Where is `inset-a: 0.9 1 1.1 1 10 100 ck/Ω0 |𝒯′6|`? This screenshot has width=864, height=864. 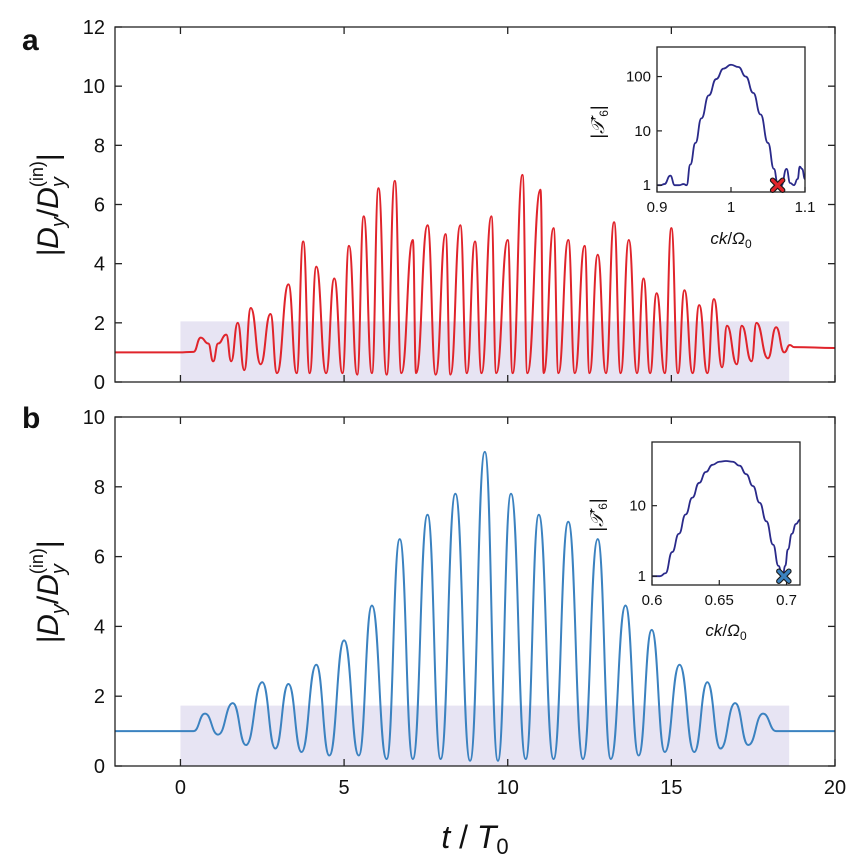
inset-a: 0.9 1 1.1 1 10 100 ck/Ω0 |𝒯′6| is located at coordinates (702, 148).